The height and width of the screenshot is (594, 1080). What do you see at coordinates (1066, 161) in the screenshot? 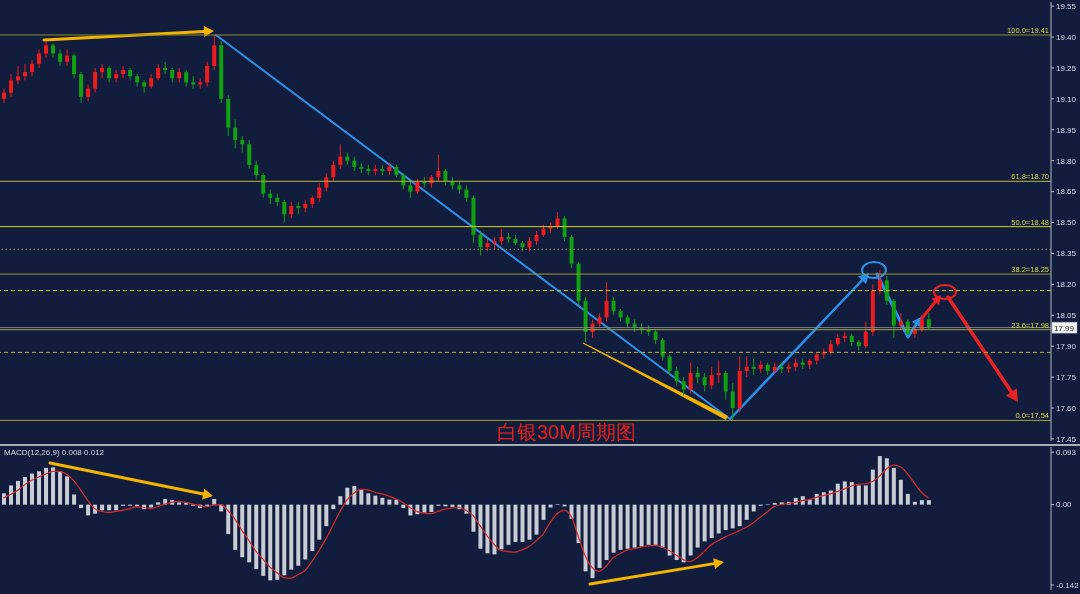
I see `y-tick-label: 18.80` at bounding box center [1066, 161].